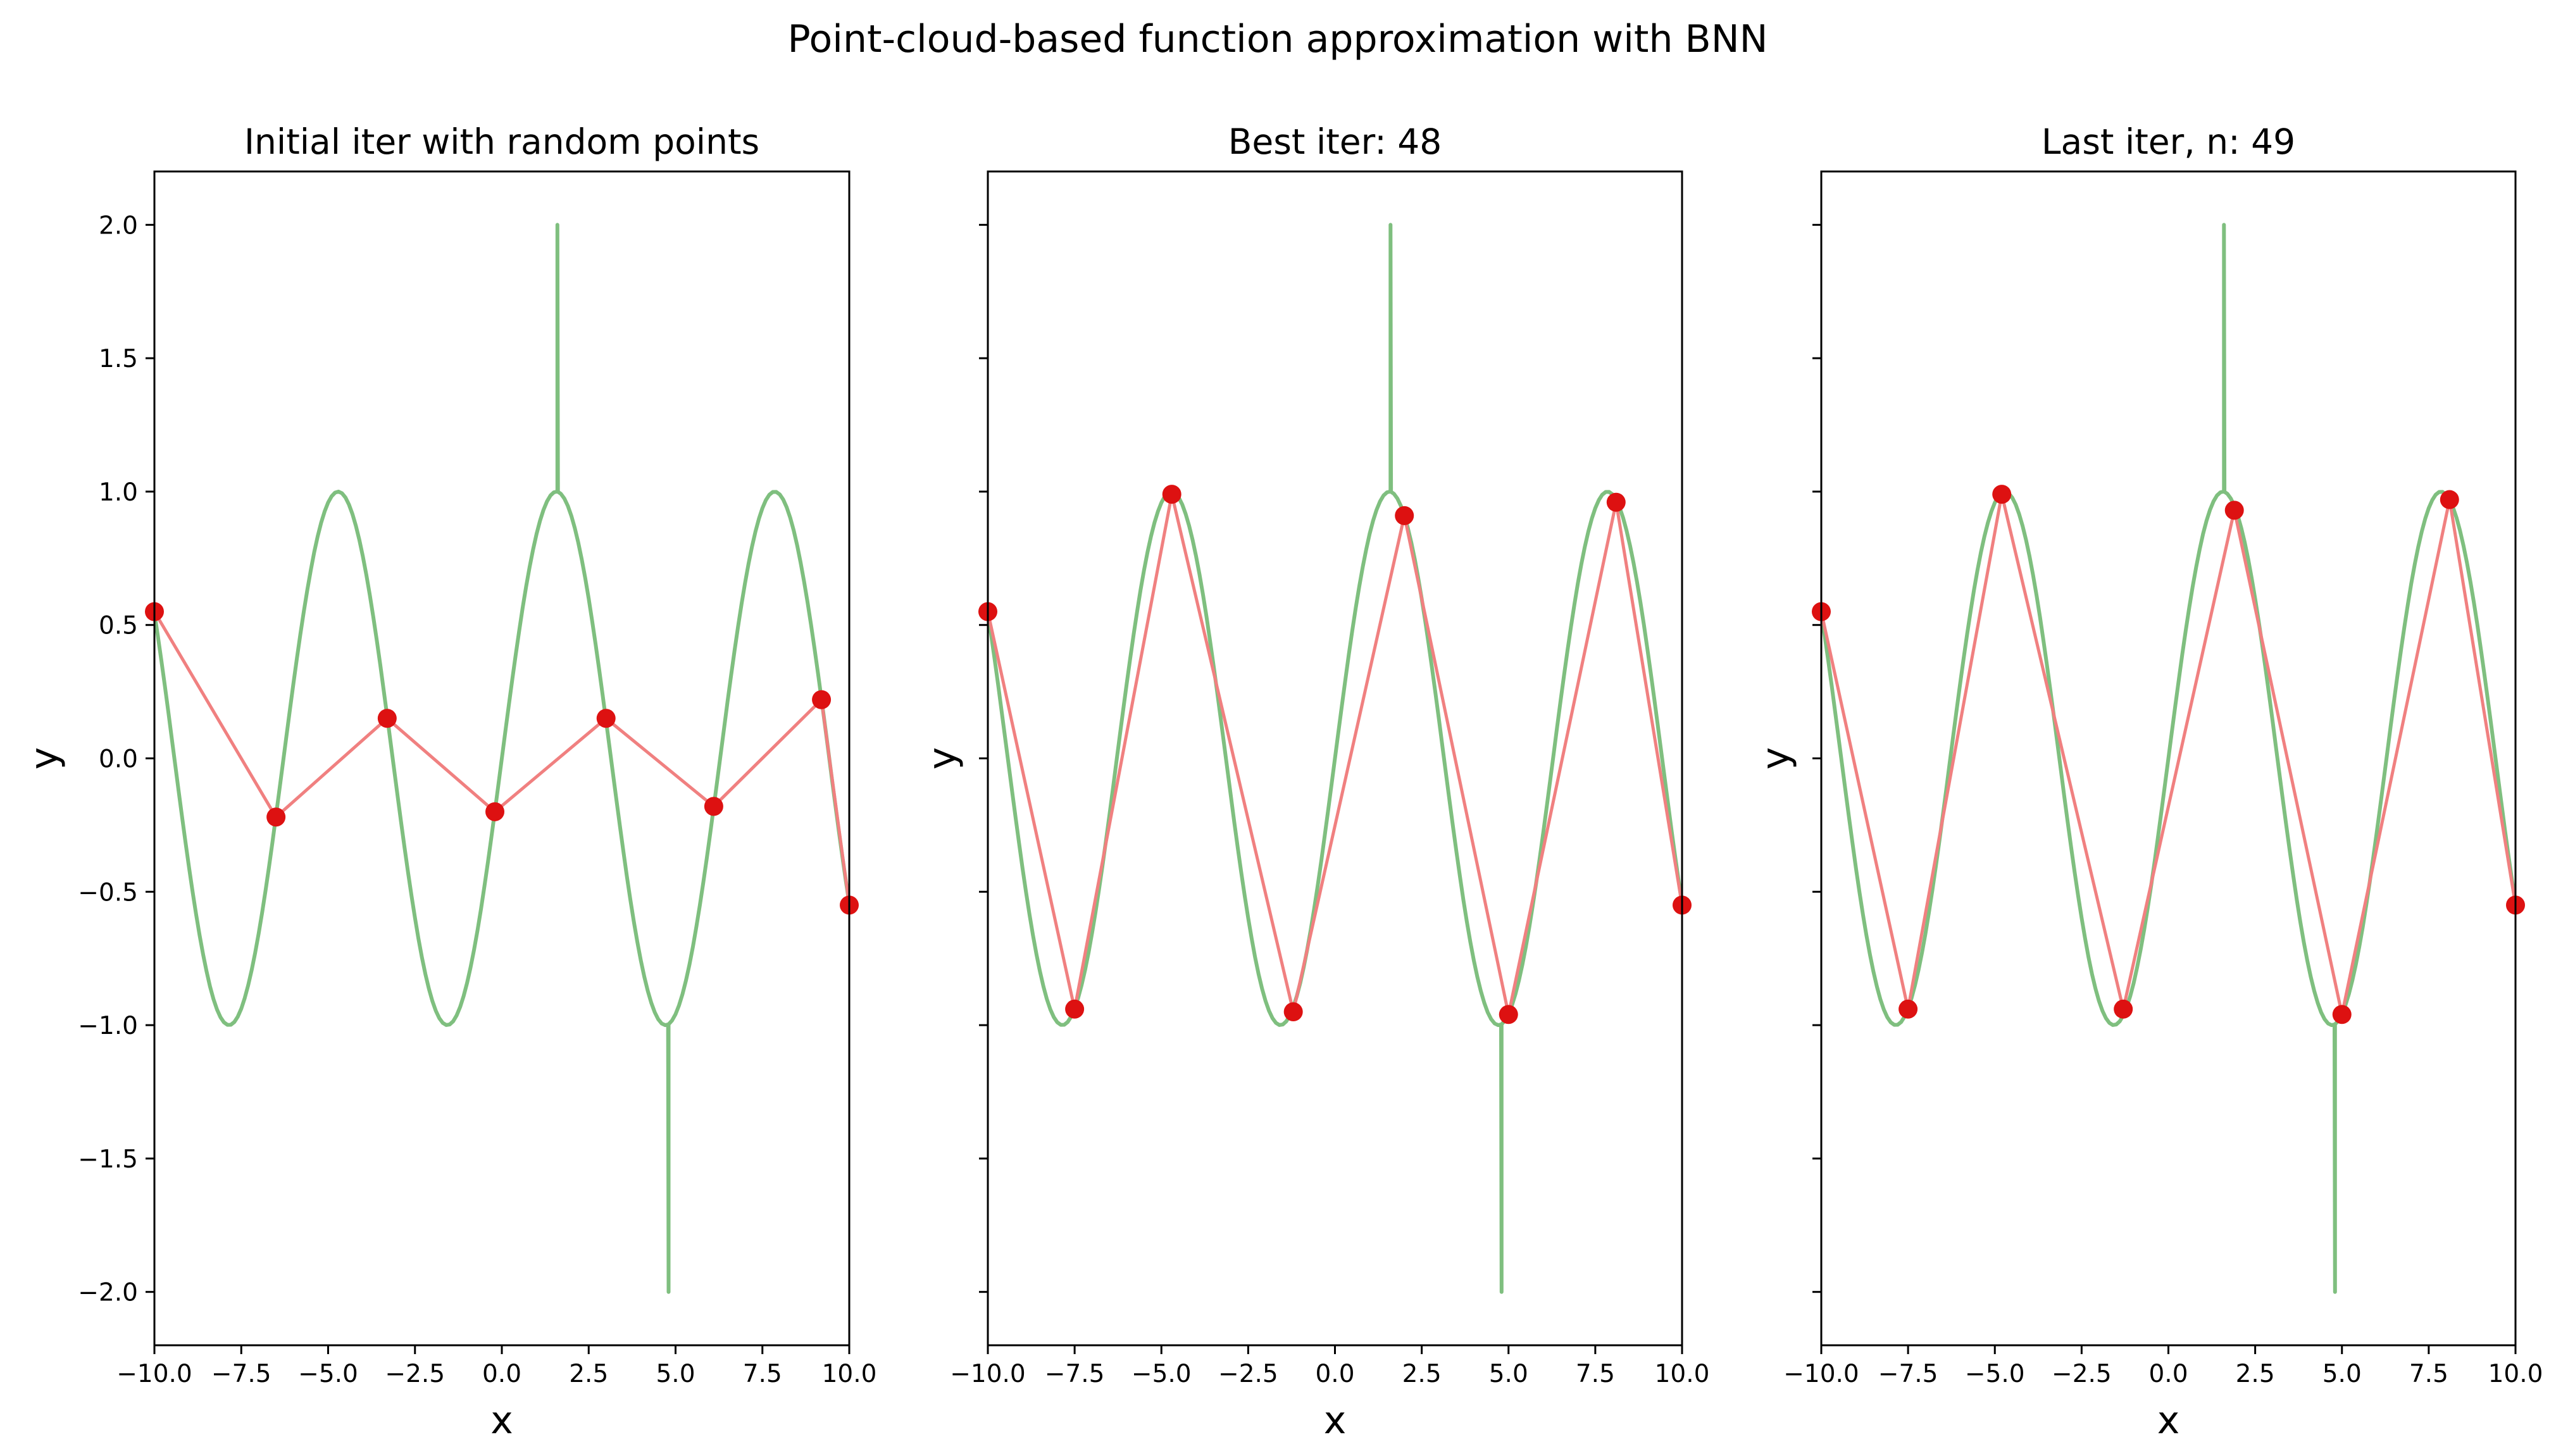  Describe the element at coordinates (108, 1293) in the screenshot. I see `y-tick-label: −2.0` at that location.